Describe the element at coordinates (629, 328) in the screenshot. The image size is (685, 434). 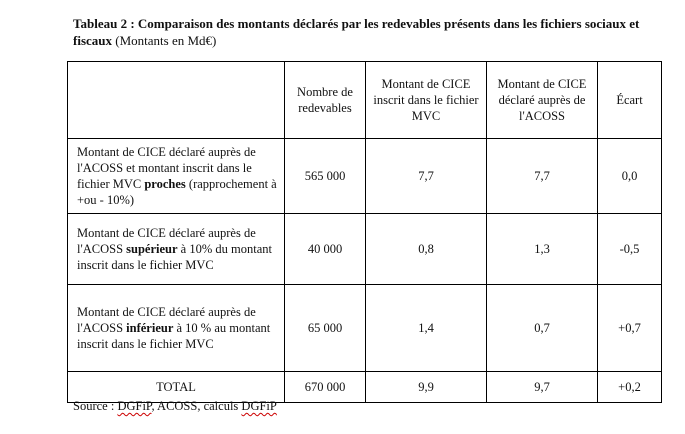
I see `cell-ecart: +0,7` at that location.